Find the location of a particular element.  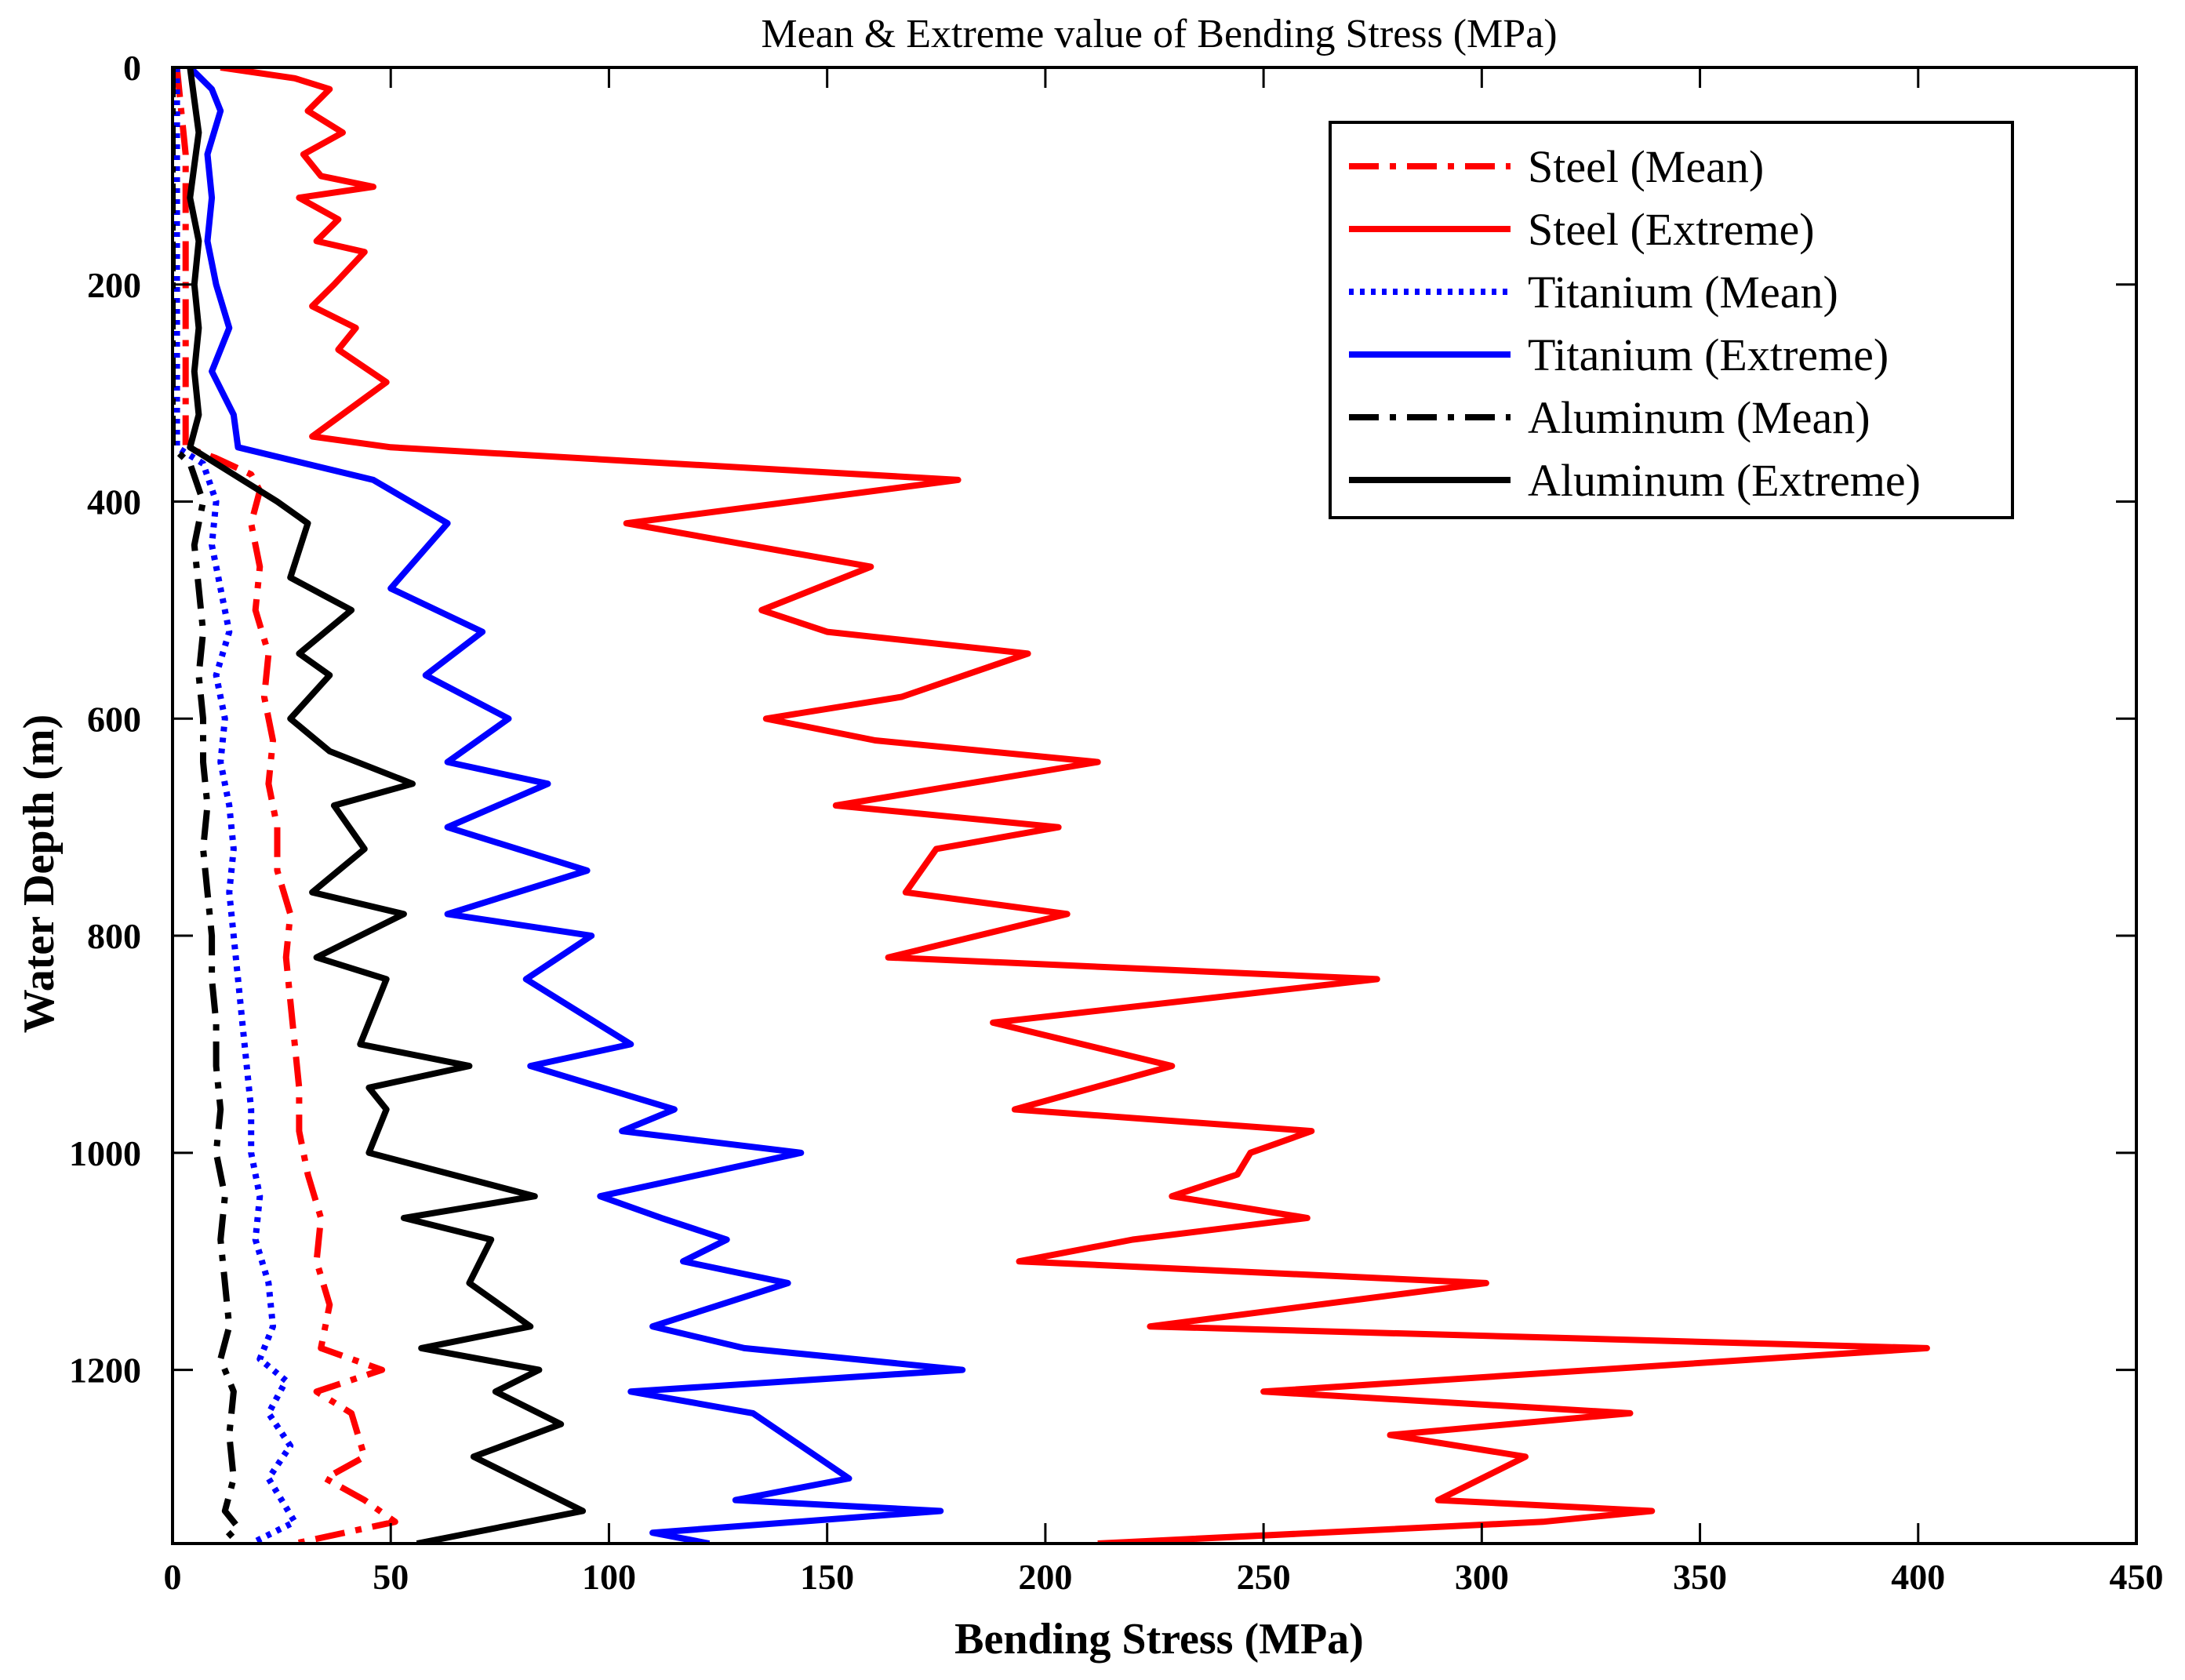

y-tick-label: 600 is located at coordinates (114, 719).